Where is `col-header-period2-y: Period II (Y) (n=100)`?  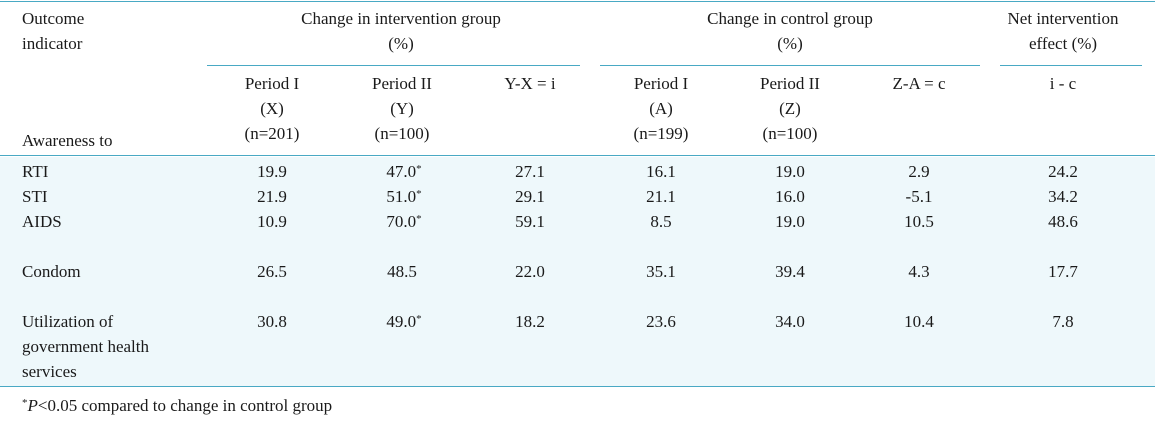 col-header-period2-y: Period II (Y) (n=100) is located at coordinates (402, 108).